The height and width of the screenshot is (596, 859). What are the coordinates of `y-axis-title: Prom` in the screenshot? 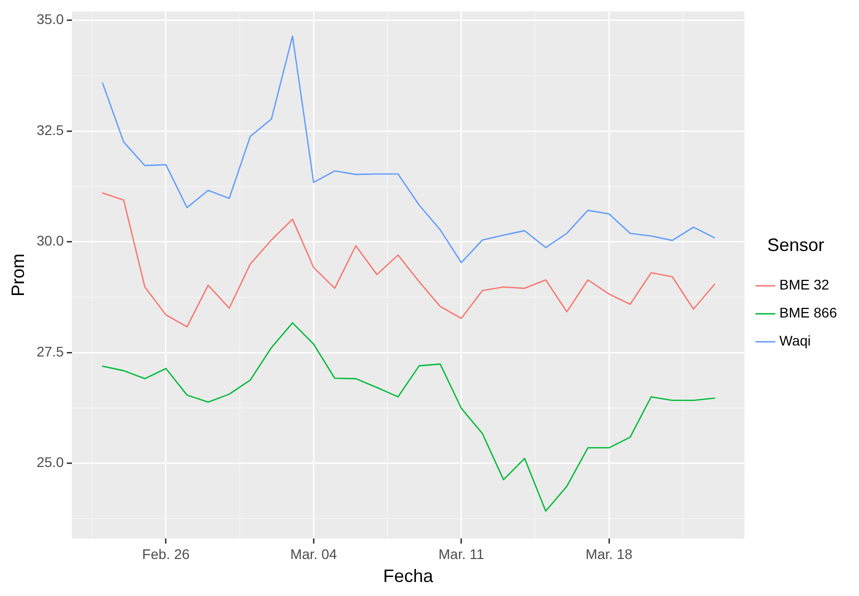 It's located at (18, 275).